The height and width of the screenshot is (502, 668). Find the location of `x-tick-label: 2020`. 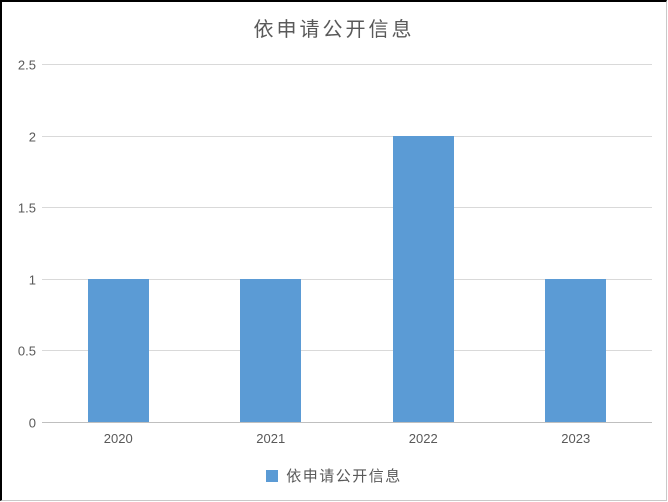

x-tick-label: 2020 is located at coordinates (118, 438).